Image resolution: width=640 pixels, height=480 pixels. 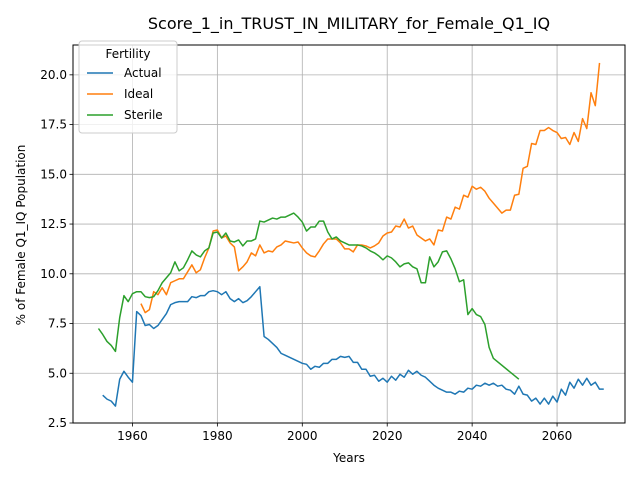 What do you see at coordinates (53, 75) in the screenshot?
I see `y-tick-label: 20.0` at bounding box center [53, 75].